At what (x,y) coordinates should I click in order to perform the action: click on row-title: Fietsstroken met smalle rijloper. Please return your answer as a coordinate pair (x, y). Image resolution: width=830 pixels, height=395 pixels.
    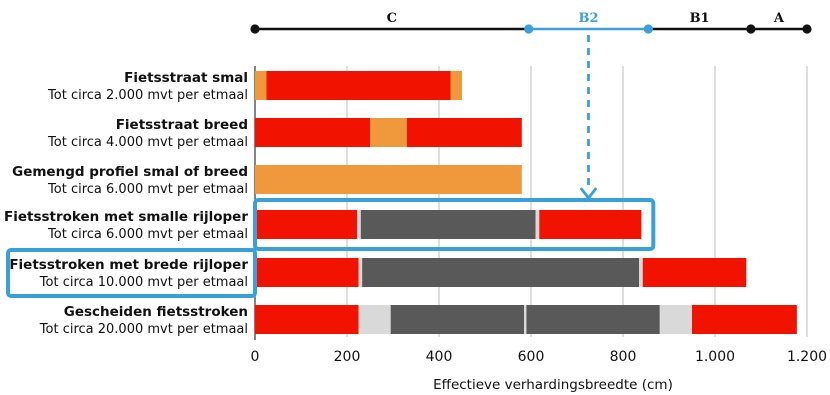
    Looking at the image, I should click on (126, 217).